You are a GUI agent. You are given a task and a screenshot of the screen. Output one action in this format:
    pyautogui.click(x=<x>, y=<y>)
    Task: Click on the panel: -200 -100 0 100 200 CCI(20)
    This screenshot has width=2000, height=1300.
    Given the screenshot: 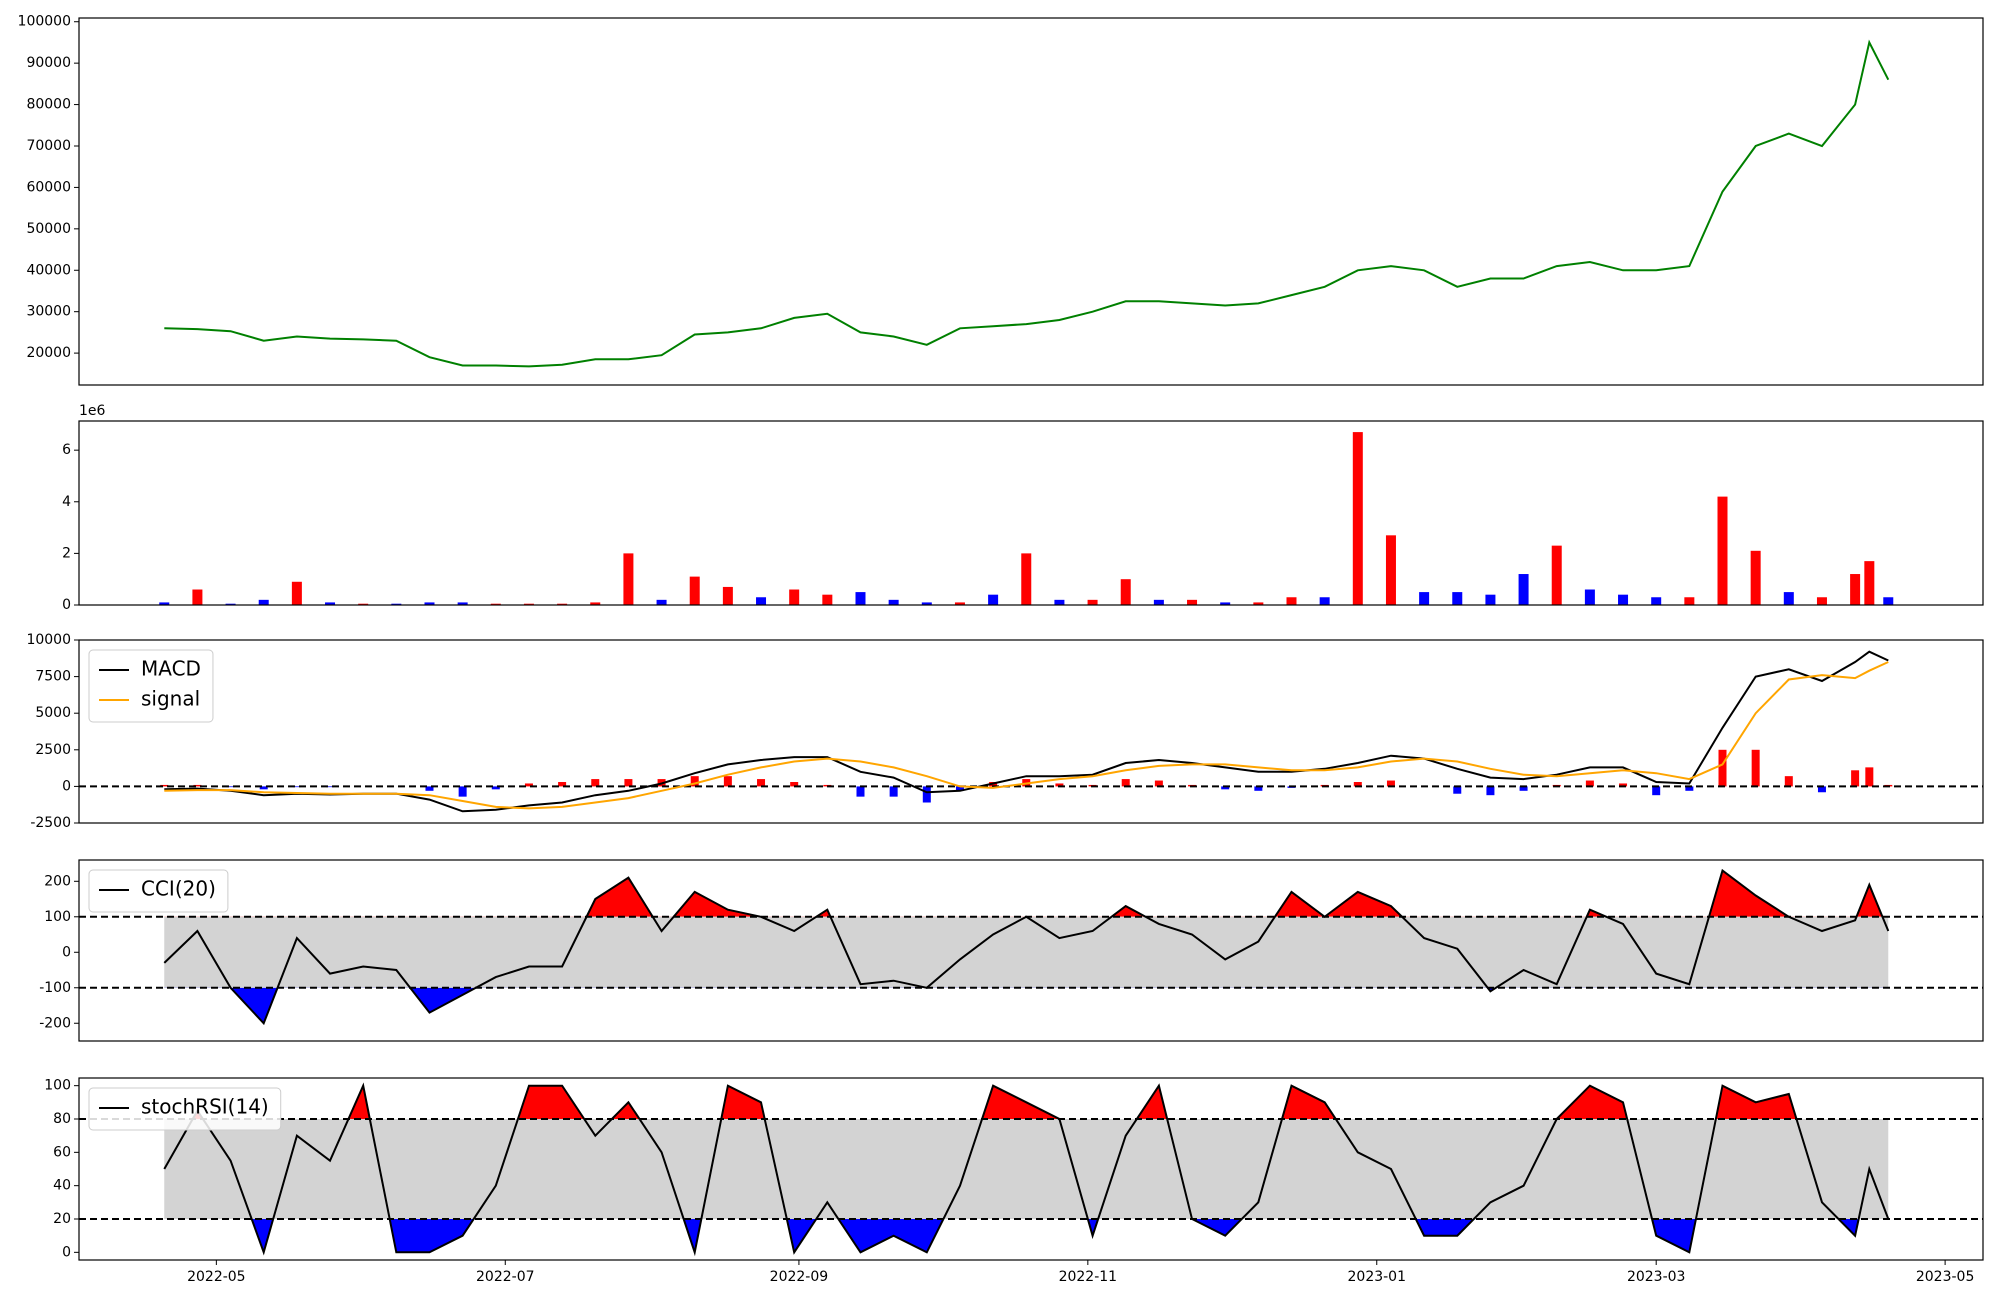 What is the action you would take?
    pyautogui.click(x=1011, y=950)
    